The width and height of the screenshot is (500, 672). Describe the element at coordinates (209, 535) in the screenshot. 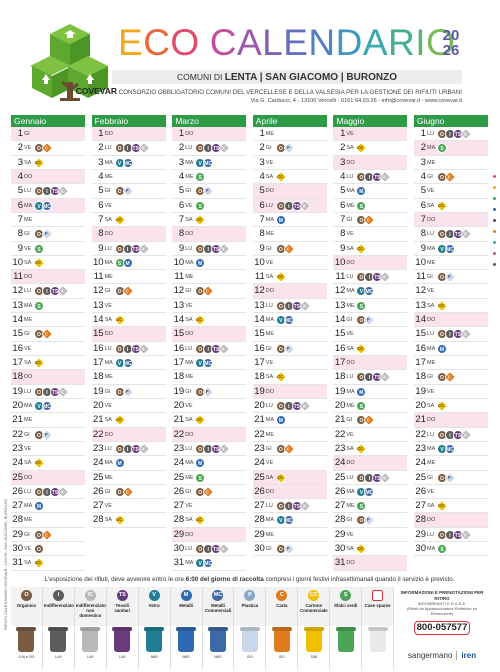

I see `day-row: 29 DO` at that location.